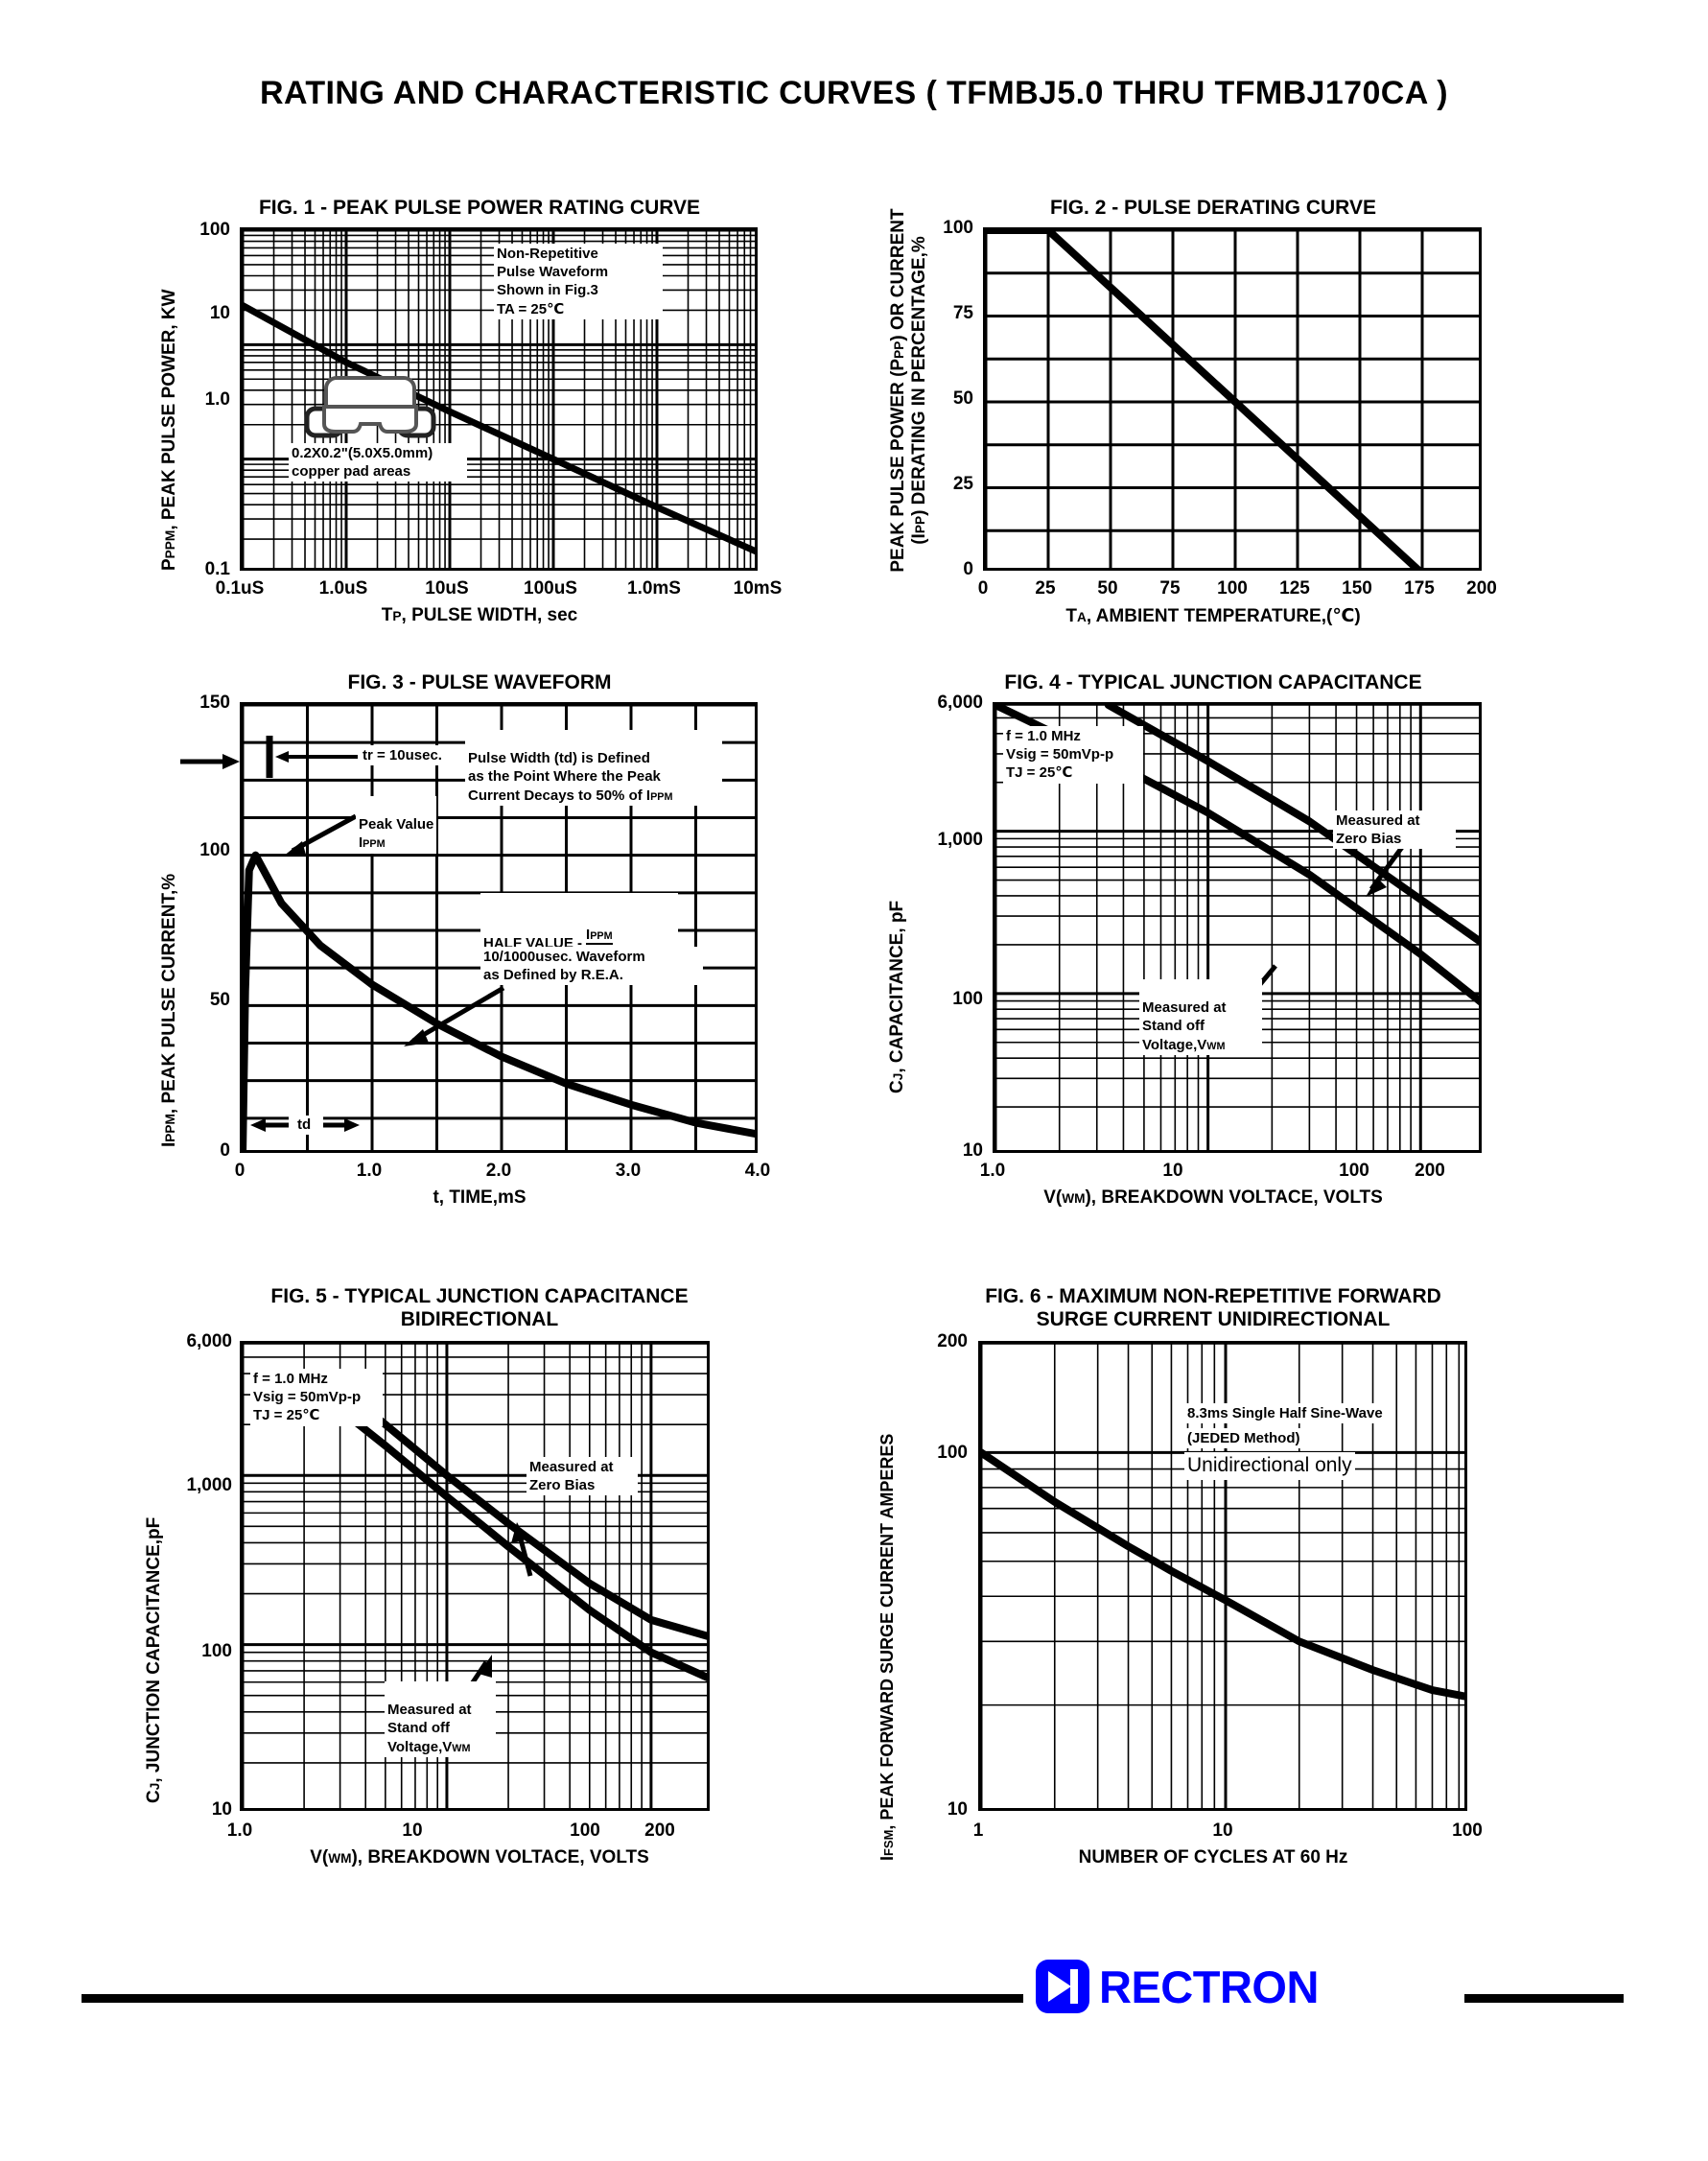 This screenshot has height=2161, width=1708. What do you see at coordinates (960, 840) in the screenshot?
I see `figure-4-ytick-1: 1,000` at bounding box center [960, 840].